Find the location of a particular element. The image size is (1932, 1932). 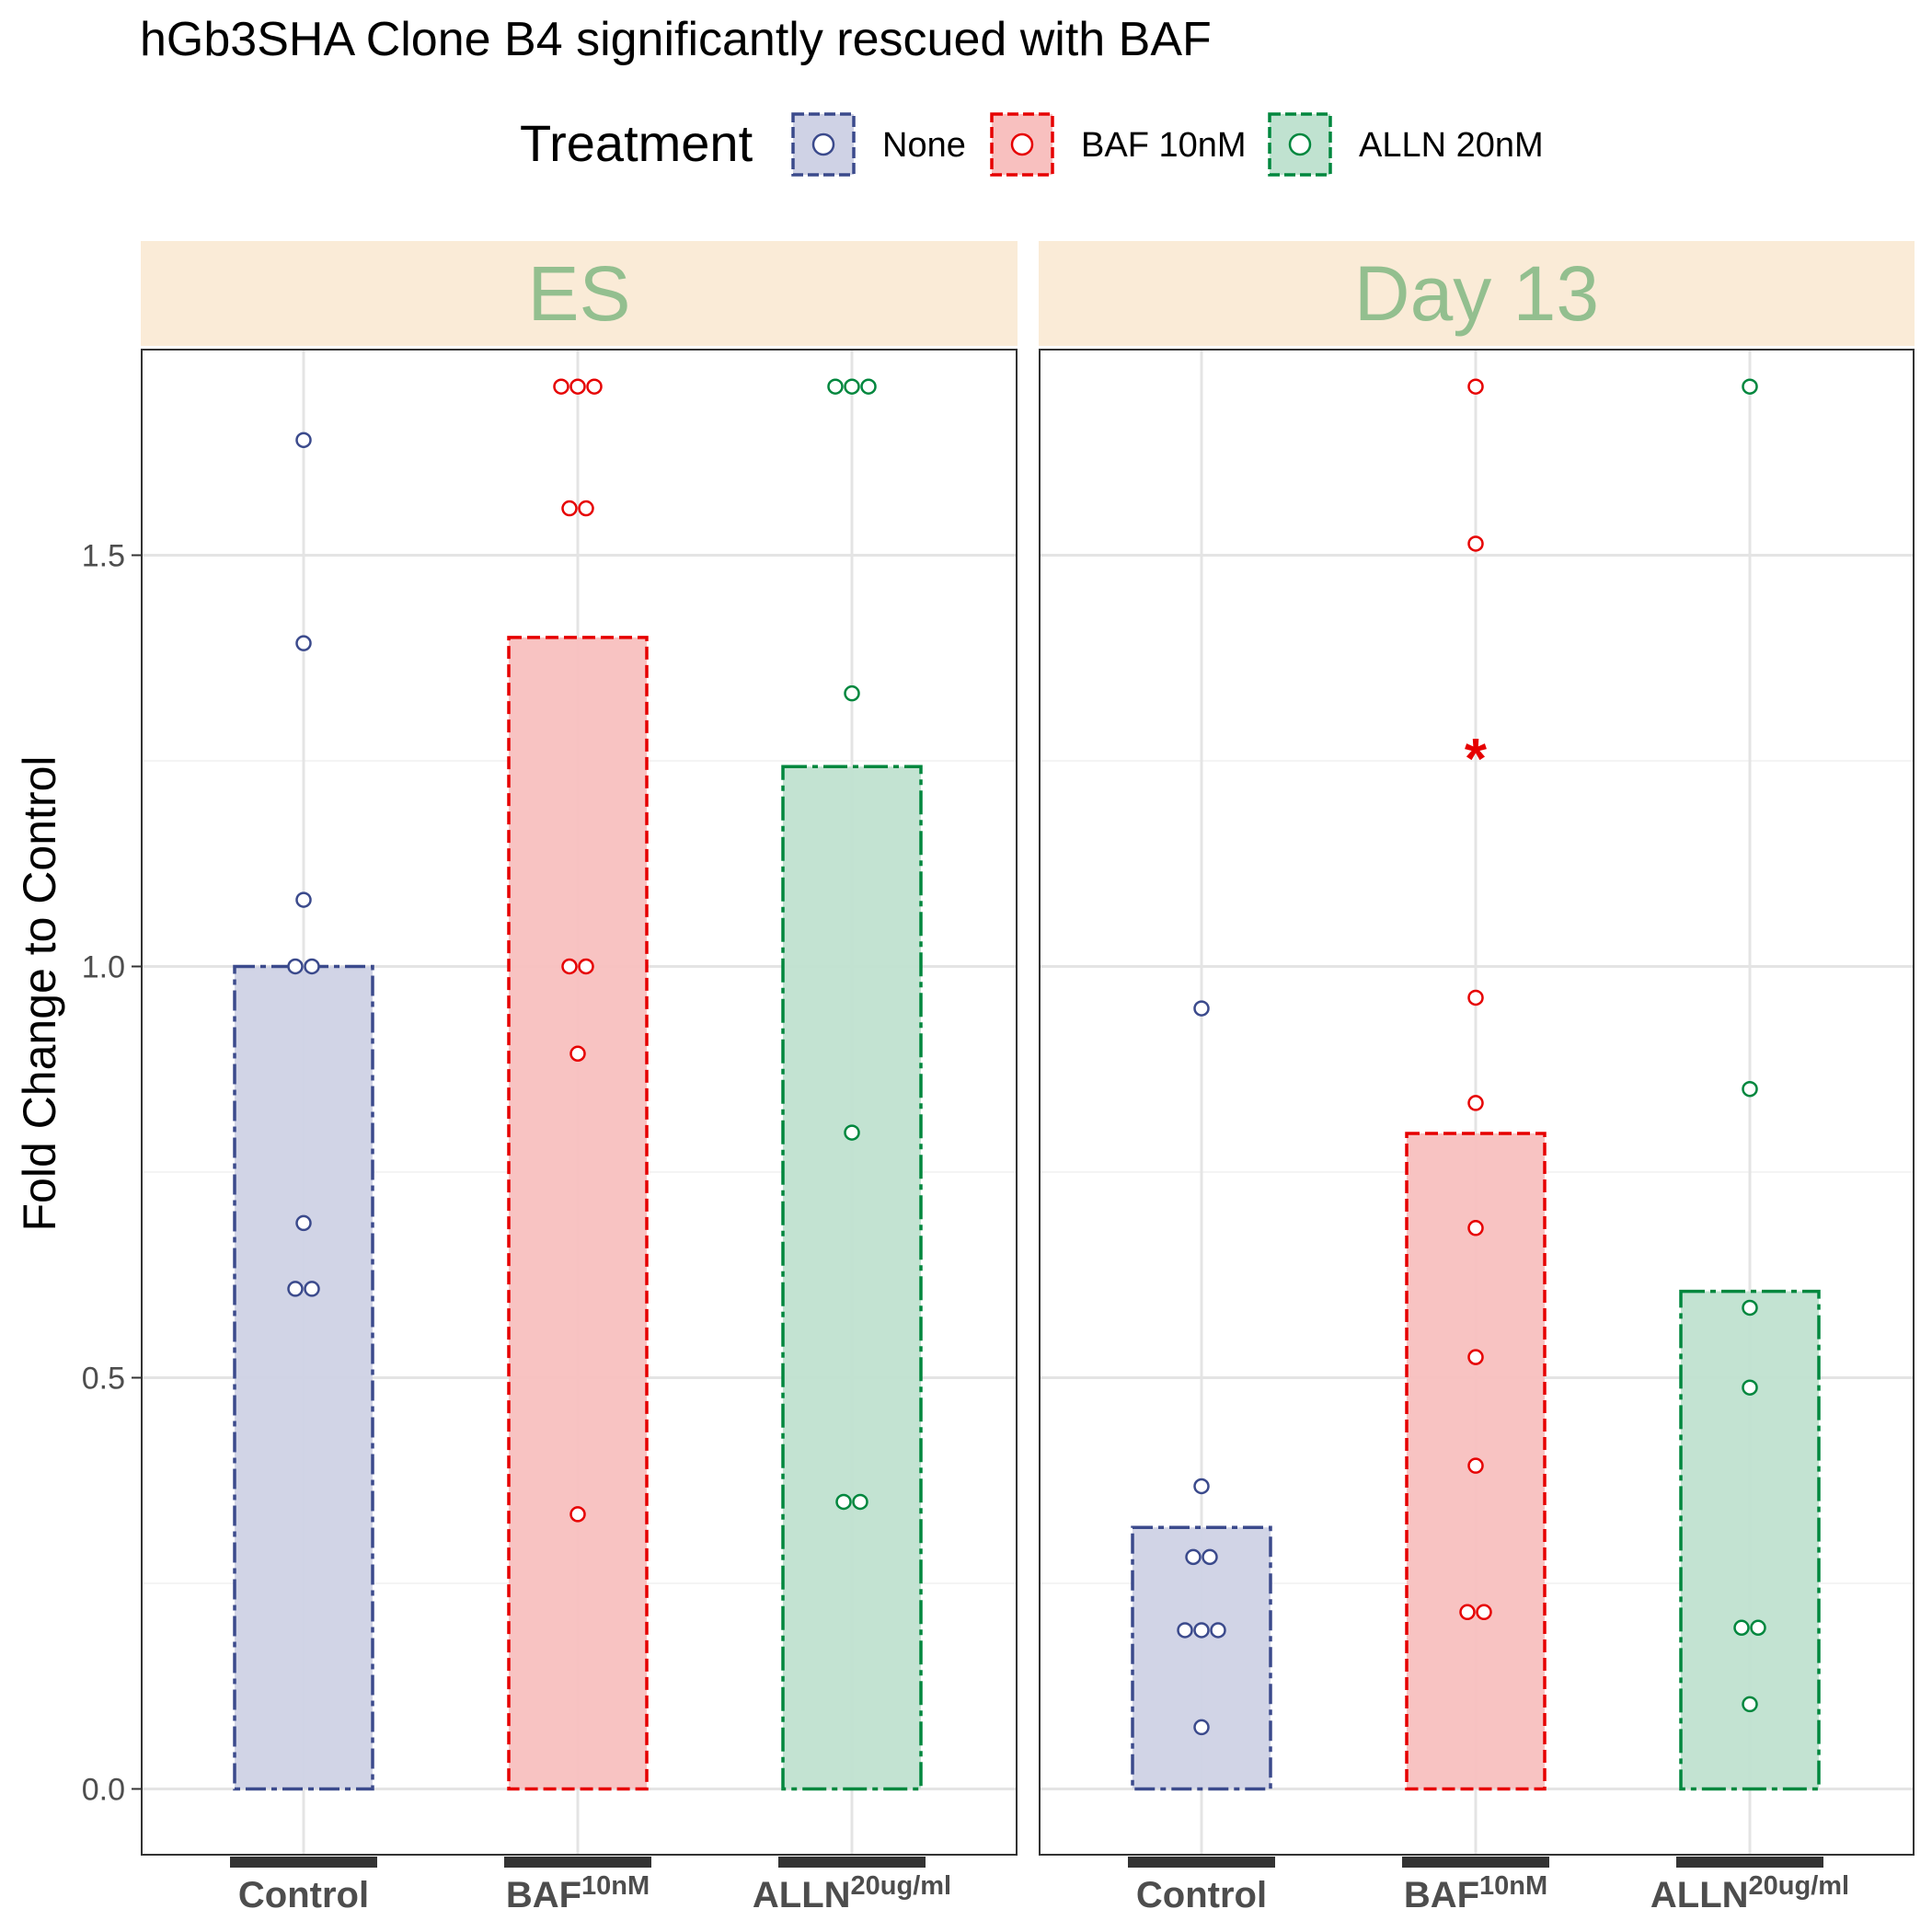

legend: Treatment None BAF 10nM ALLN 20nM is located at coordinates (1032, 144).